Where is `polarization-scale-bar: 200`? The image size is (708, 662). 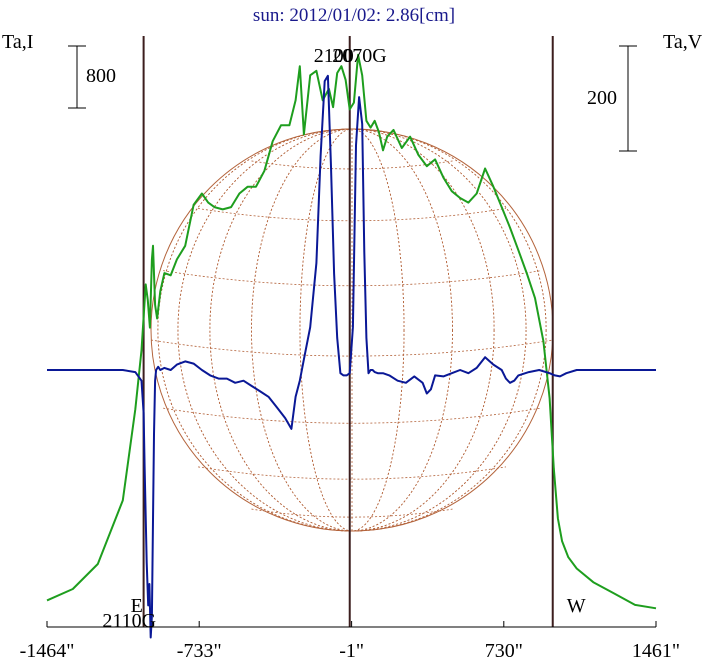 polarization-scale-bar: 200 is located at coordinates (612, 98).